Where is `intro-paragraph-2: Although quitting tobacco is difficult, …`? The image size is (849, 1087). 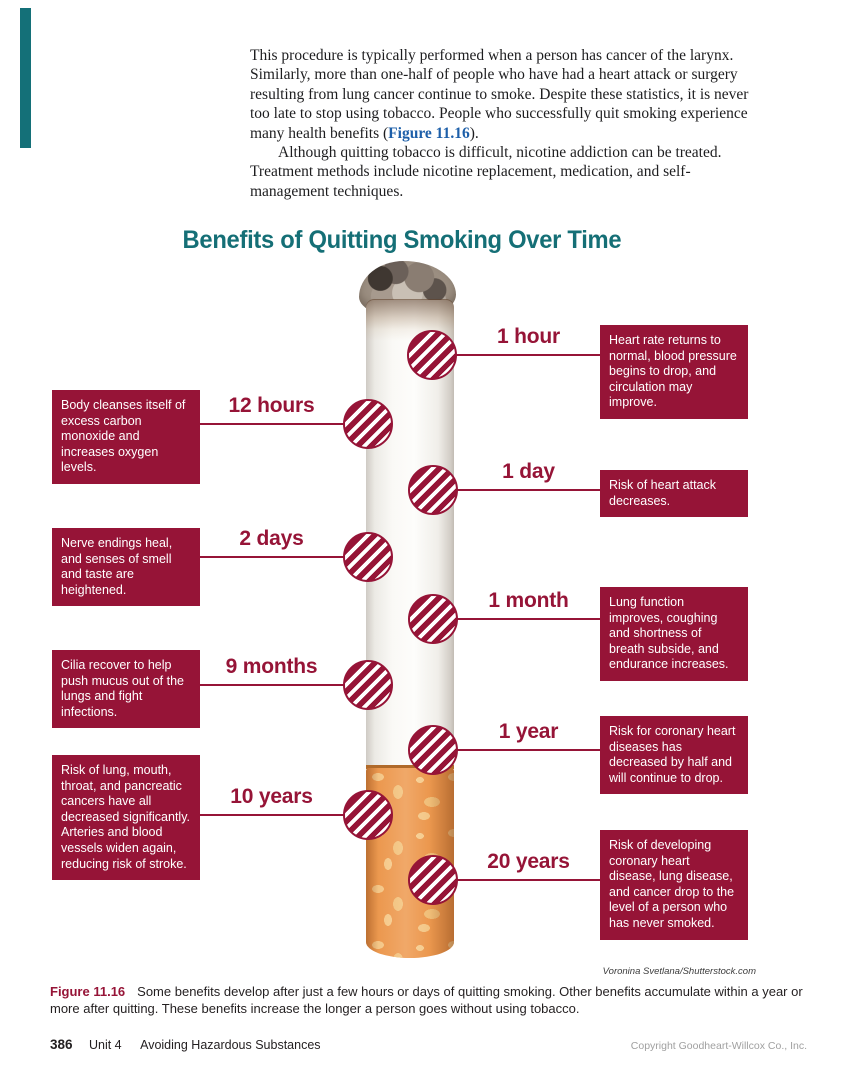 intro-paragraph-2: Although quitting tobacco is difficult, … is located at coordinates (486, 172).